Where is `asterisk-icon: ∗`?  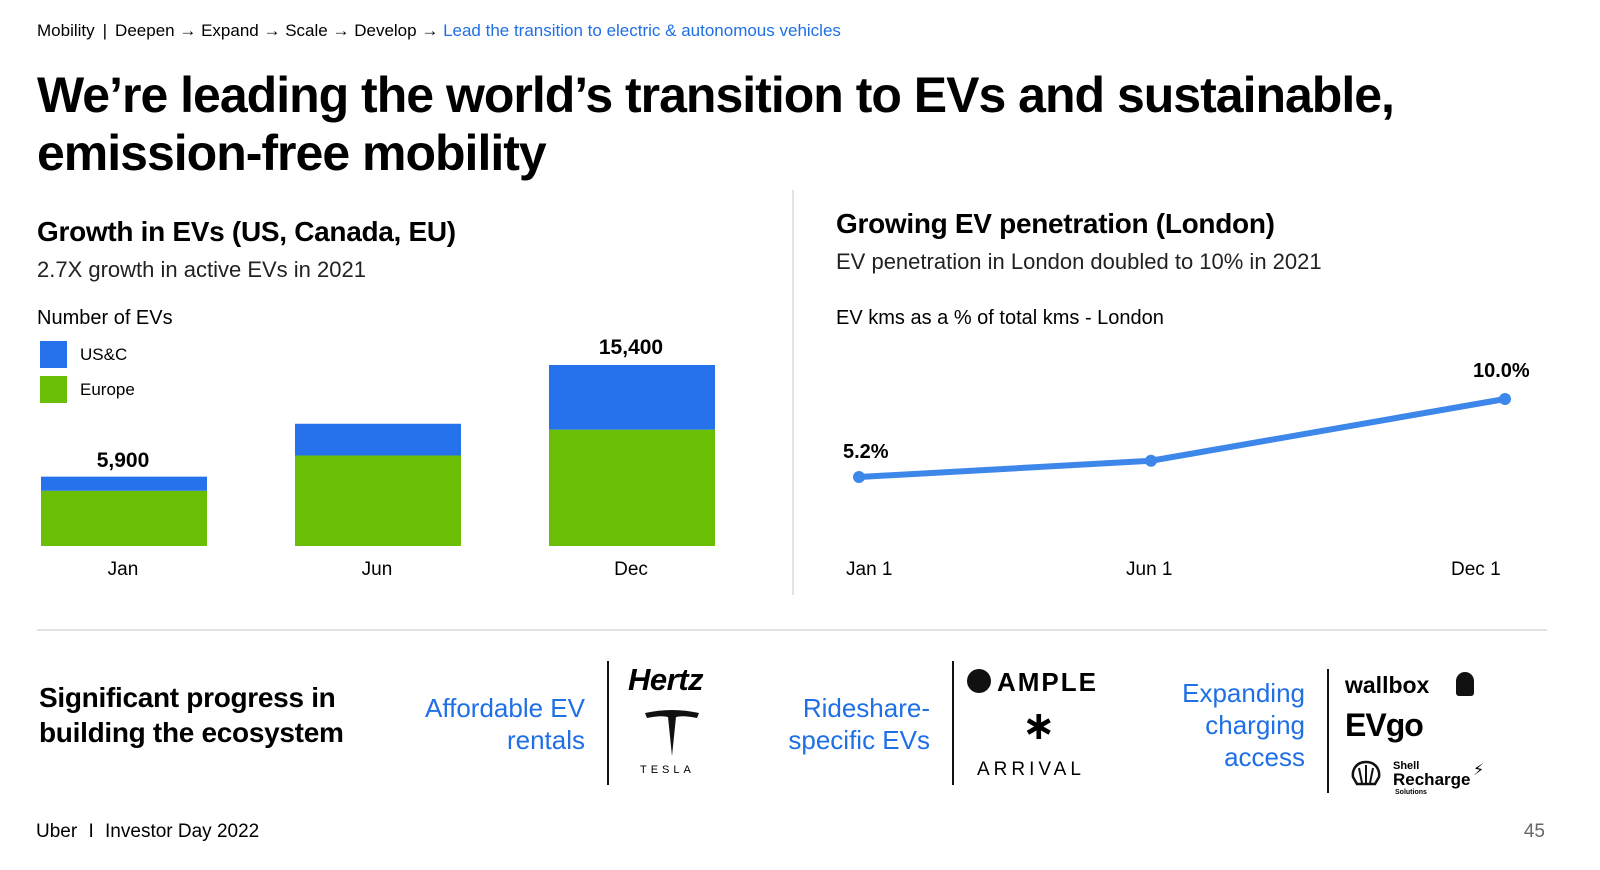 asterisk-icon: ∗ is located at coordinates (1039, 726).